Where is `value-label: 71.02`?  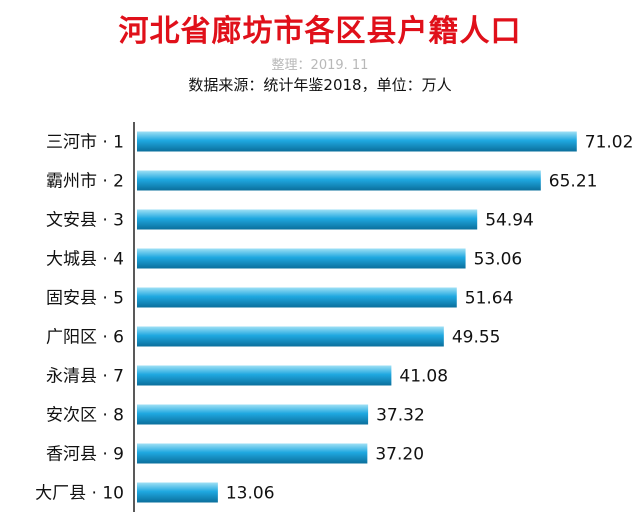 value-label: 71.02 is located at coordinates (609, 143).